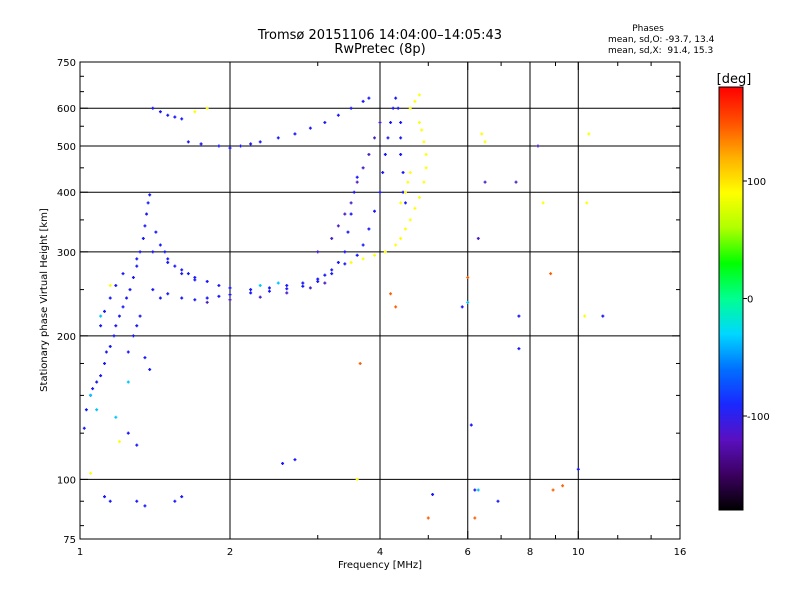 The image size is (800, 600). What do you see at coordinates (80, 552) in the screenshot?
I see `x-tick-label: 1` at bounding box center [80, 552].